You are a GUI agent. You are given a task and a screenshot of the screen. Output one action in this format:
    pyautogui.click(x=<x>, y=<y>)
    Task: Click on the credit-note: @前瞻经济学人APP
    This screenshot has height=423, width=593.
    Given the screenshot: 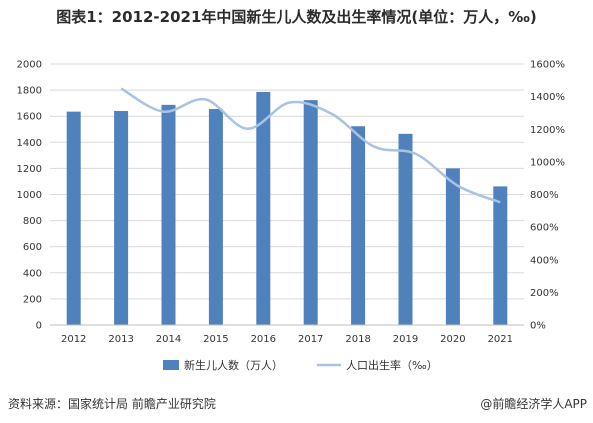 What is the action you would take?
    pyautogui.click(x=533, y=404)
    